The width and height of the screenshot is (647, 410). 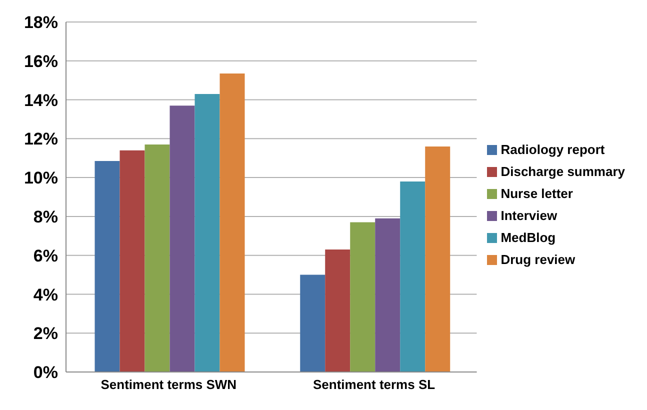 What do you see at coordinates (41, 61) in the screenshot?
I see `y-tick-label: 16%` at bounding box center [41, 61].